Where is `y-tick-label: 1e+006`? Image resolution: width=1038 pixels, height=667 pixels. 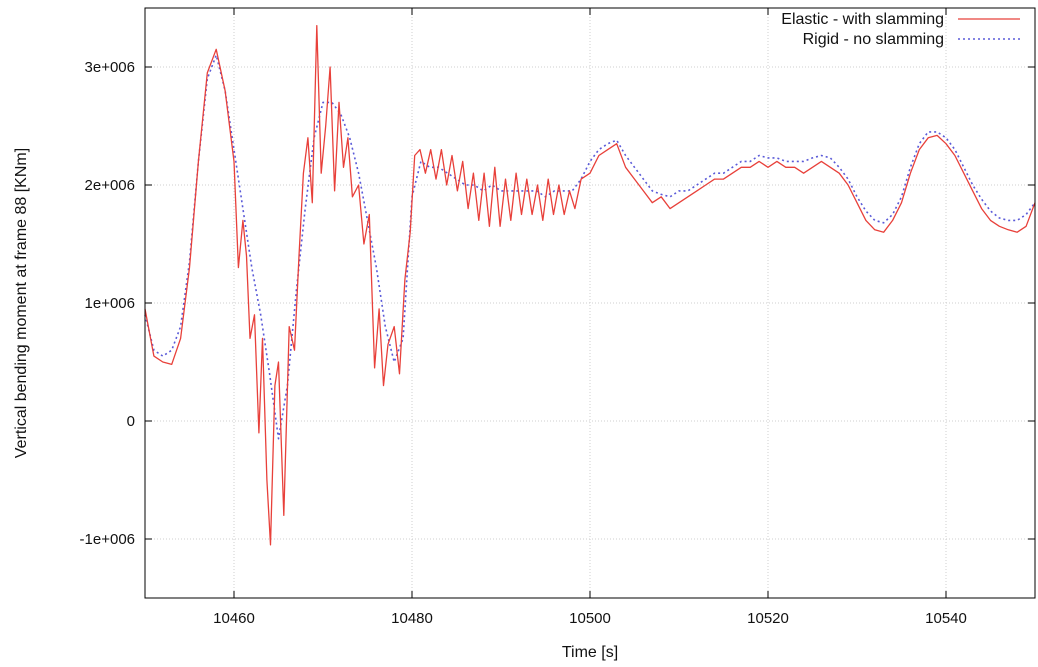 y-tick-label: 1e+006 is located at coordinates (110, 303).